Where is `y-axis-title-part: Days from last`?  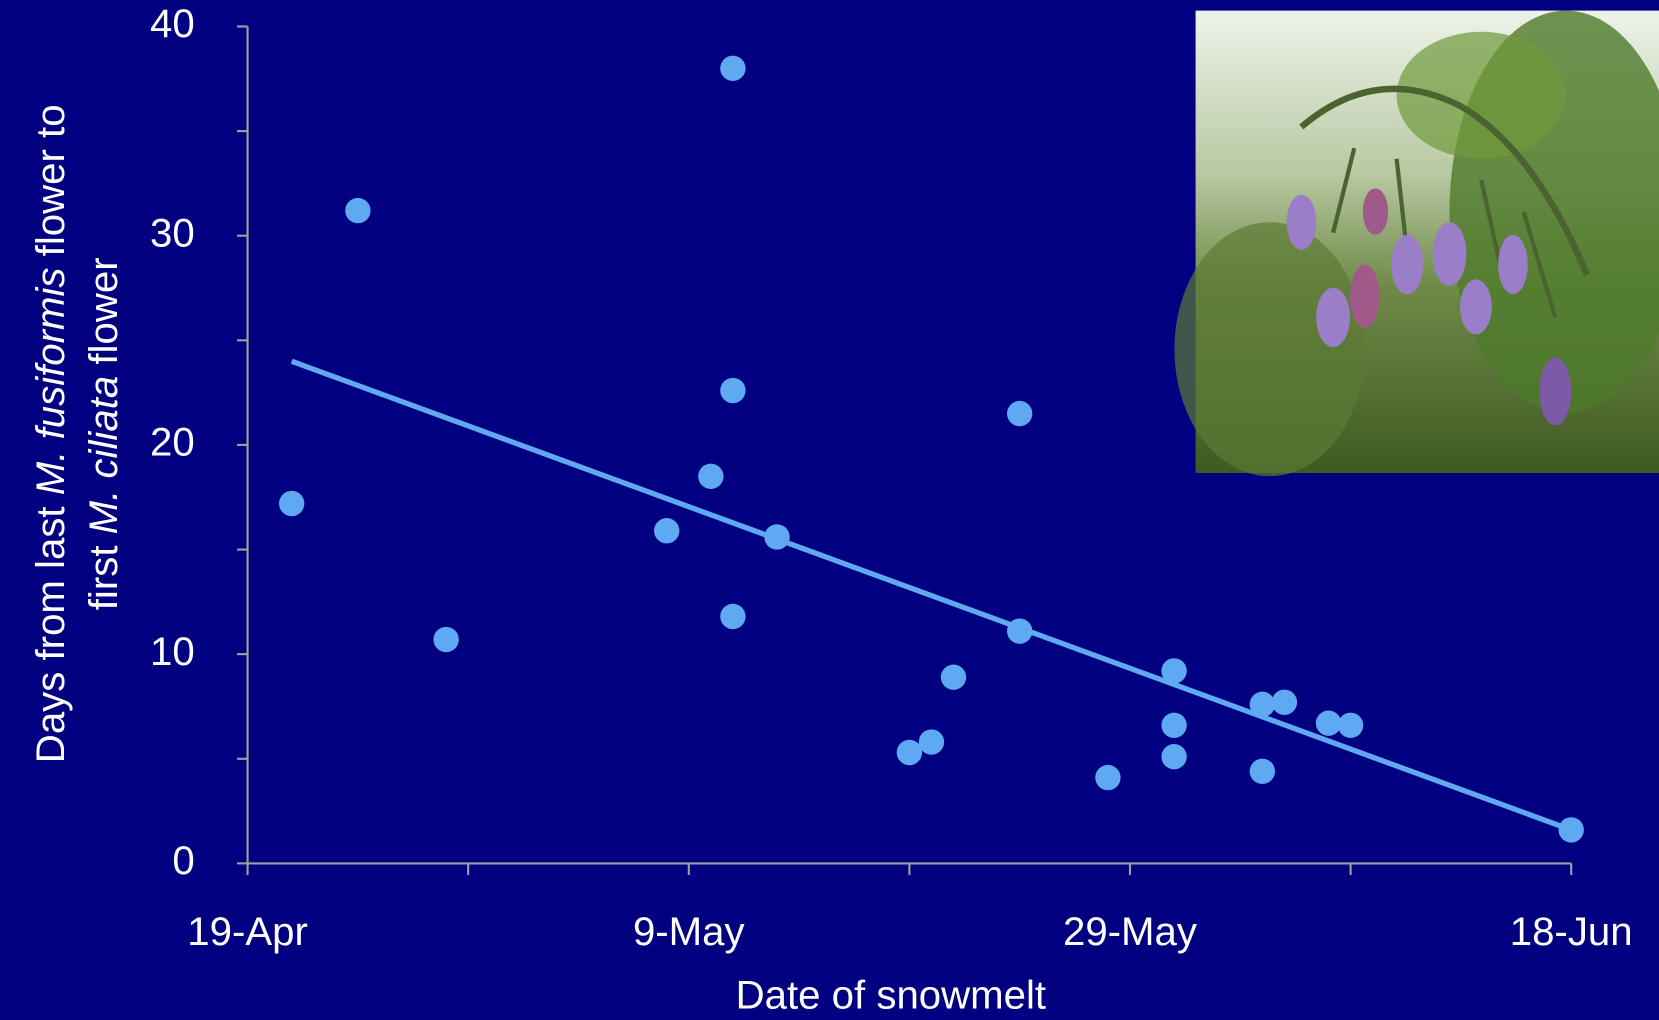
y-axis-title-part: Days from last is located at coordinates (50, 629).